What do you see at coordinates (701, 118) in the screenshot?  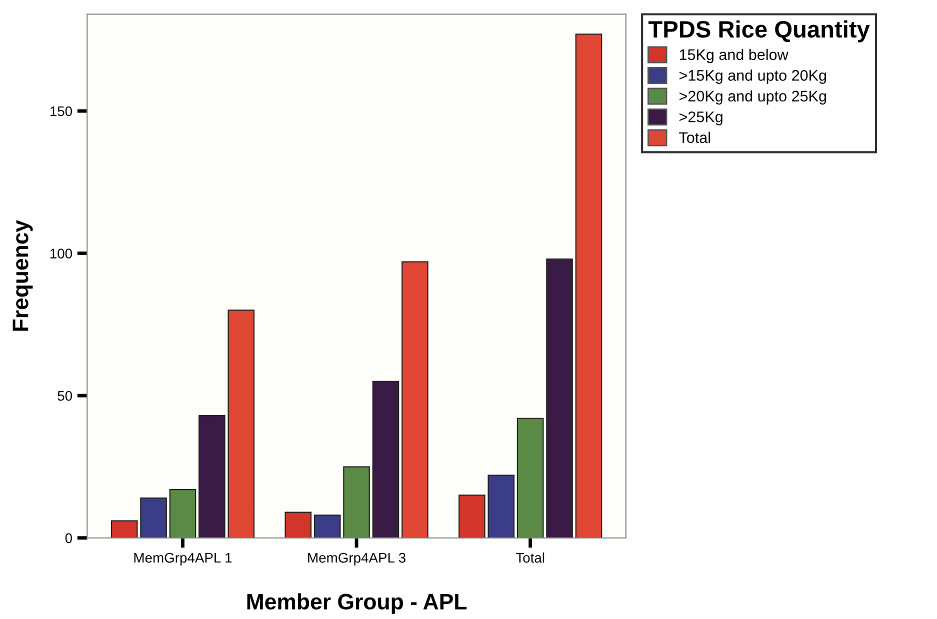 I see `legend-label: >25Kg` at bounding box center [701, 118].